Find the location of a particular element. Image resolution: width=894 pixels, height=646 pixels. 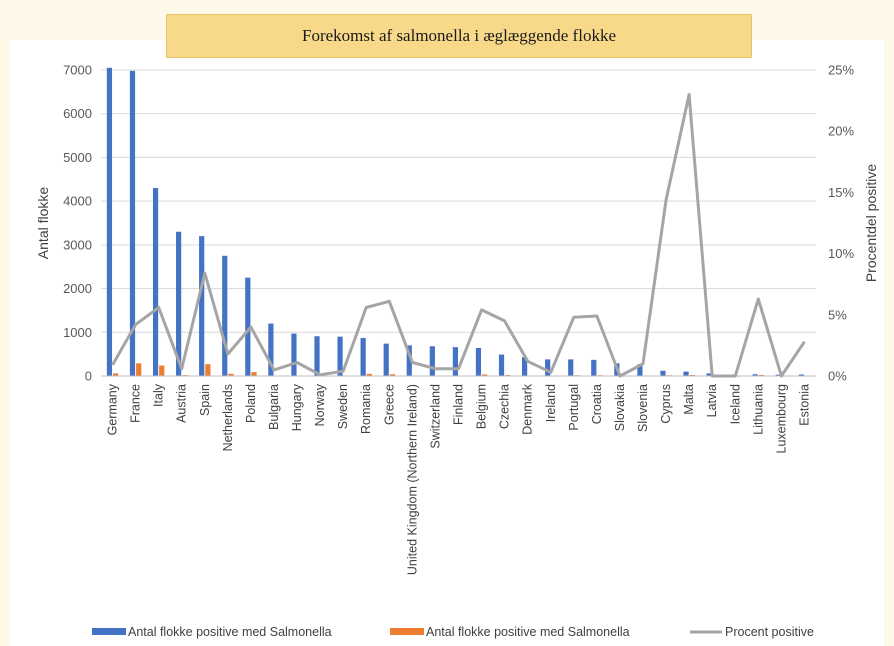

x-tick-label: Lithuania is located at coordinates (758, 409).